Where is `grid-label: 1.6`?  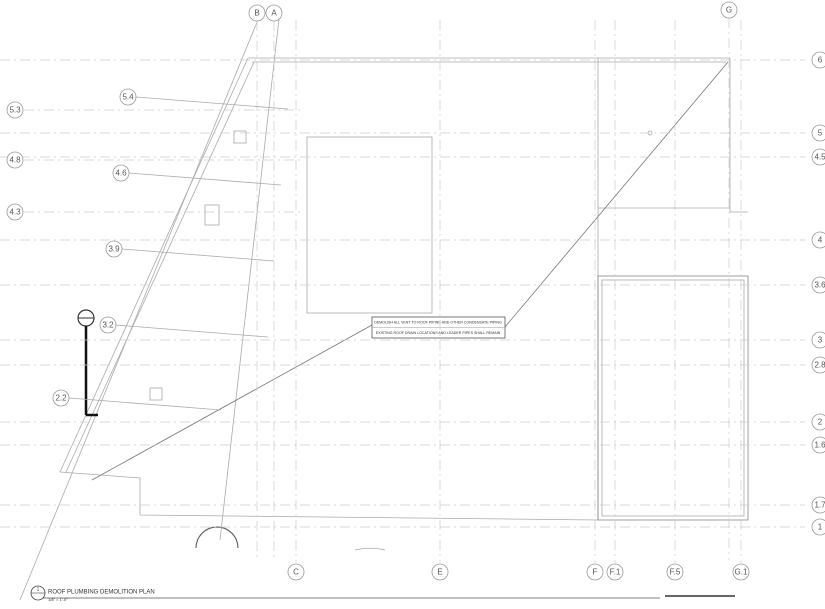
grid-label: 1.6 is located at coordinates (819, 445).